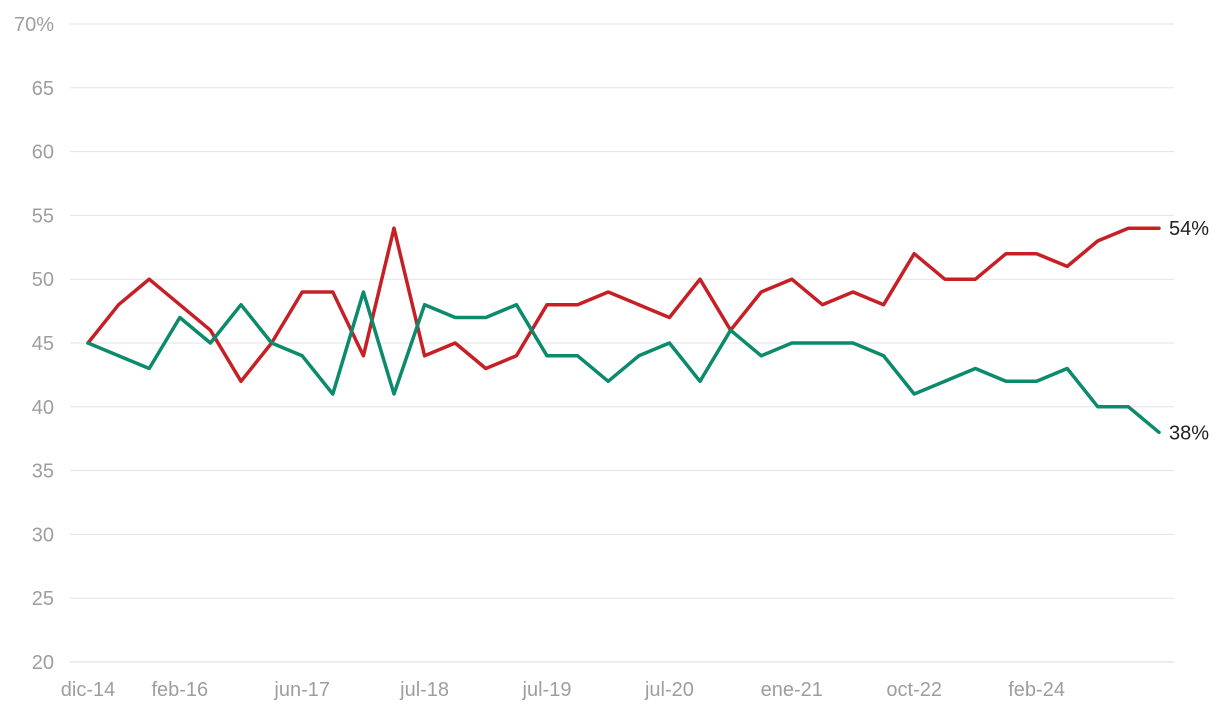  Describe the element at coordinates (43, 153) in the screenshot. I see `y-tick-label: 60` at that location.